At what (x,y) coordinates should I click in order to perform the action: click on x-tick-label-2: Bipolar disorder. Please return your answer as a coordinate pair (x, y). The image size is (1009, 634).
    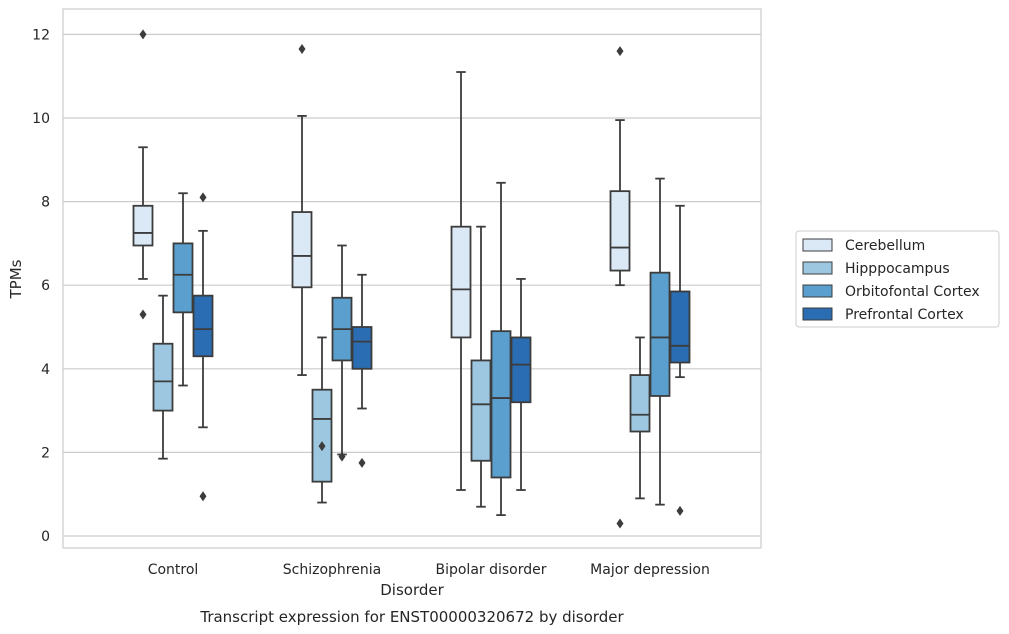
    Looking at the image, I should click on (490, 570).